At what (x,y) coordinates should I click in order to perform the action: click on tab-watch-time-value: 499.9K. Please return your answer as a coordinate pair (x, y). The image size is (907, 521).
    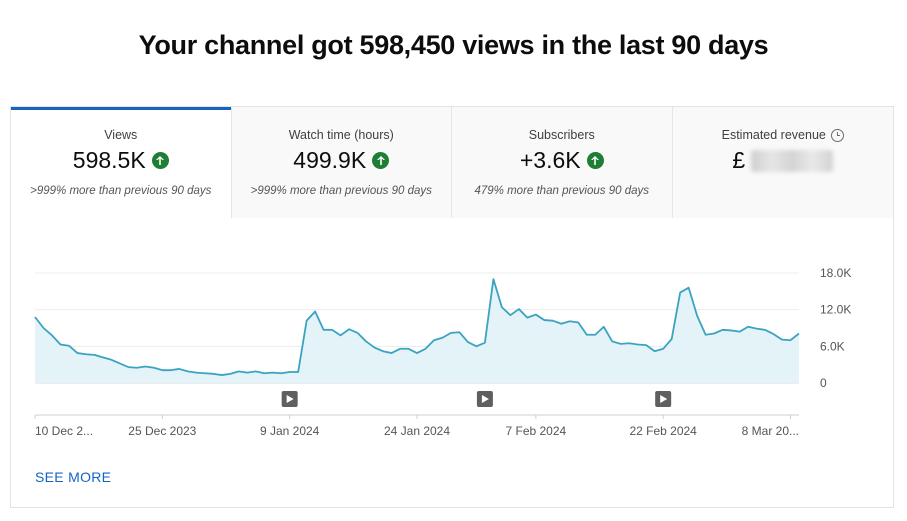
    Looking at the image, I should click on (330, 160).